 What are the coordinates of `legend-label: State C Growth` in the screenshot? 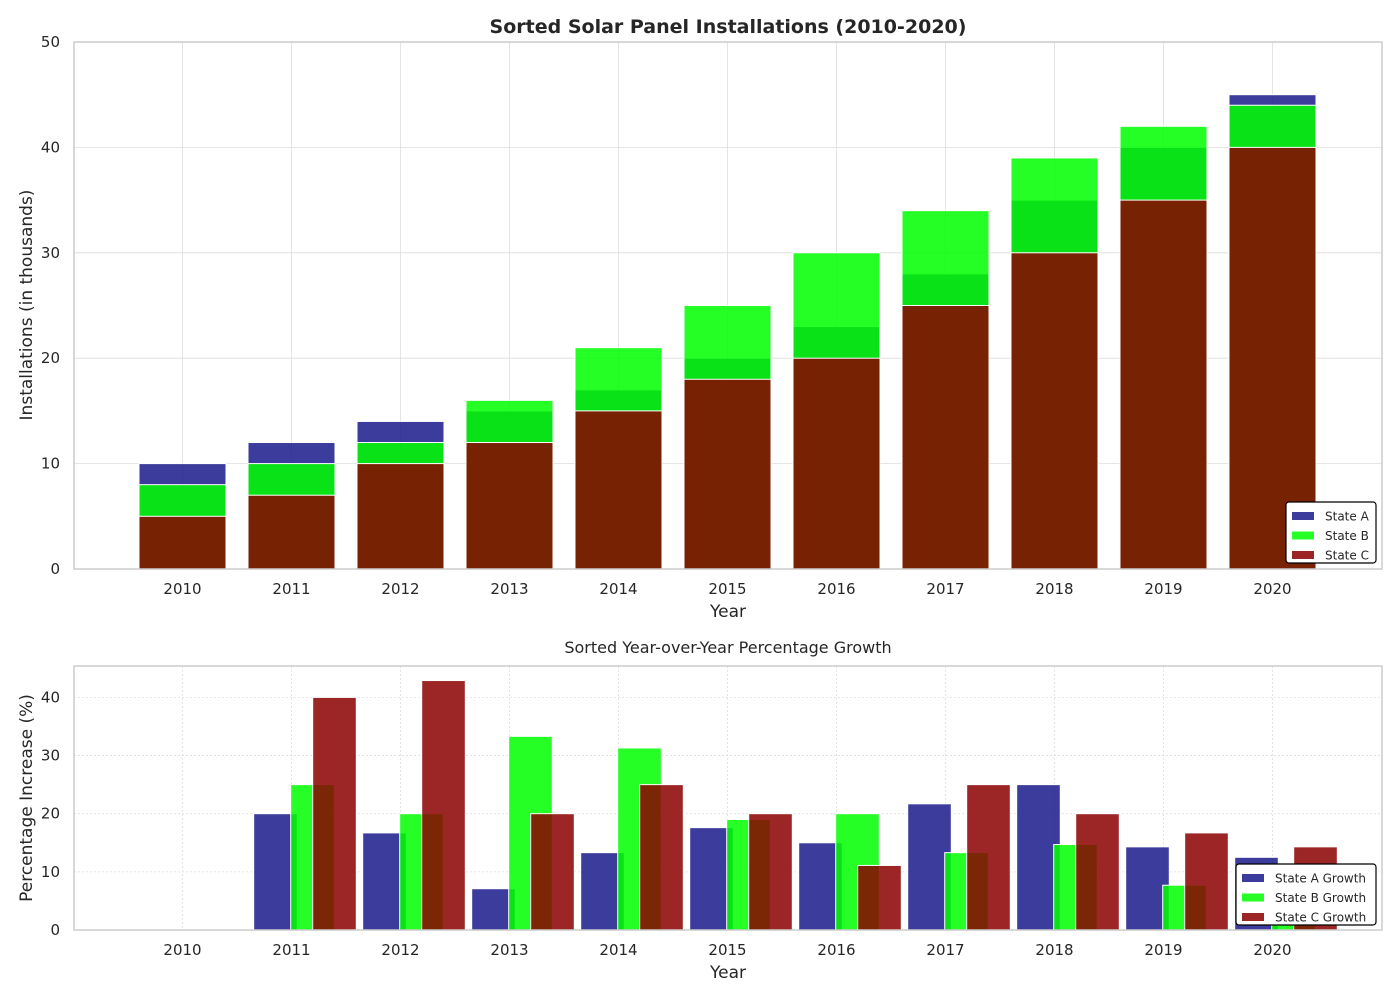 It's located at (1320, 918).